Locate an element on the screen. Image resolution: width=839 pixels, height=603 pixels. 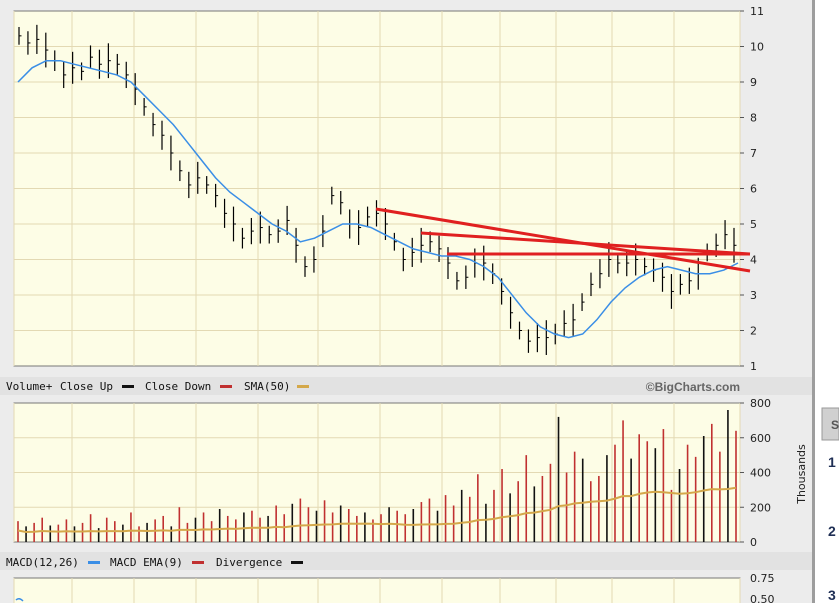
macd-tick-bottom: 0.50 is located at coordinates (762, 598).